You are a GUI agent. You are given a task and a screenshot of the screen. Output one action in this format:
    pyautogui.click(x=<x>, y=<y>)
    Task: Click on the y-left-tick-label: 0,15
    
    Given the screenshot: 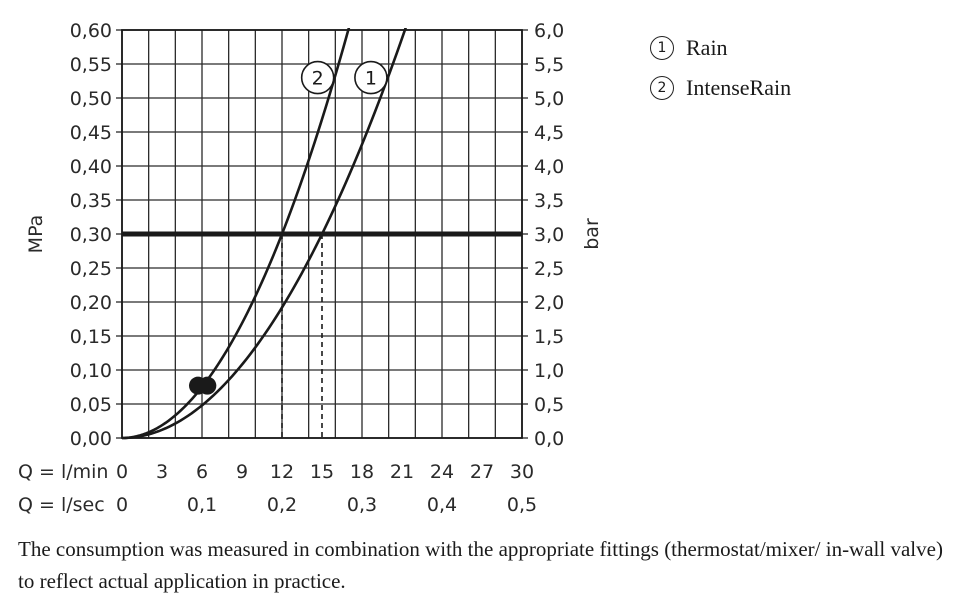 What is the action you would take?
    pyautogui.click(x=91, y=337)
    